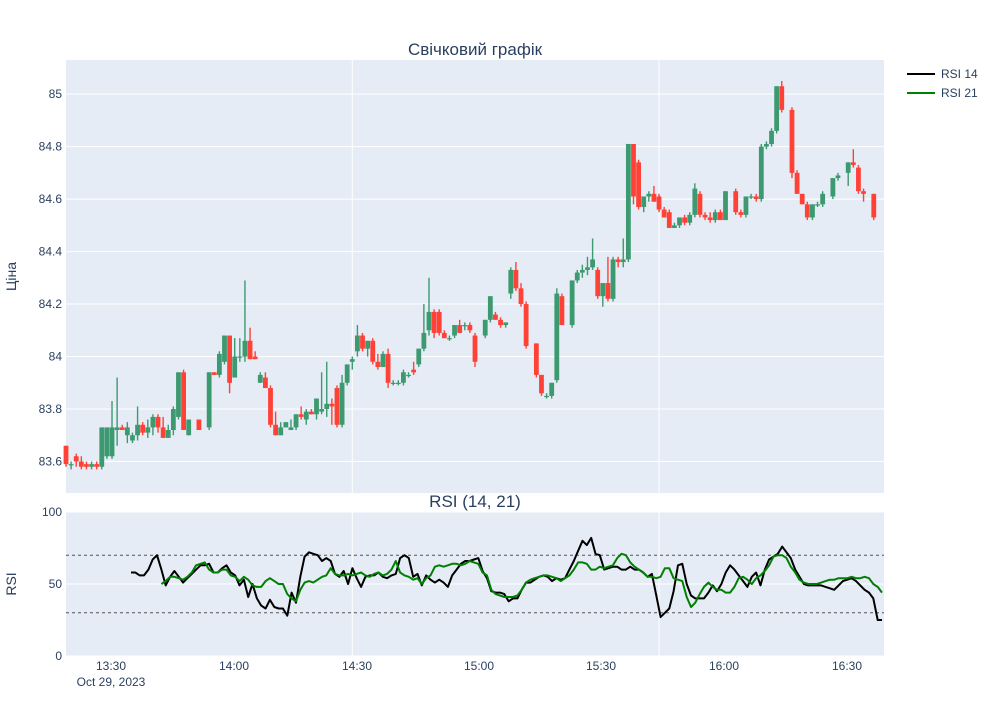 The width and height of the screenshot is (1000, 705). What do you see at coordinates (111, 682) in the screenshot?
I see `x-axis-date-label: Oct 29, 2023` at bounding box center [111, 682].